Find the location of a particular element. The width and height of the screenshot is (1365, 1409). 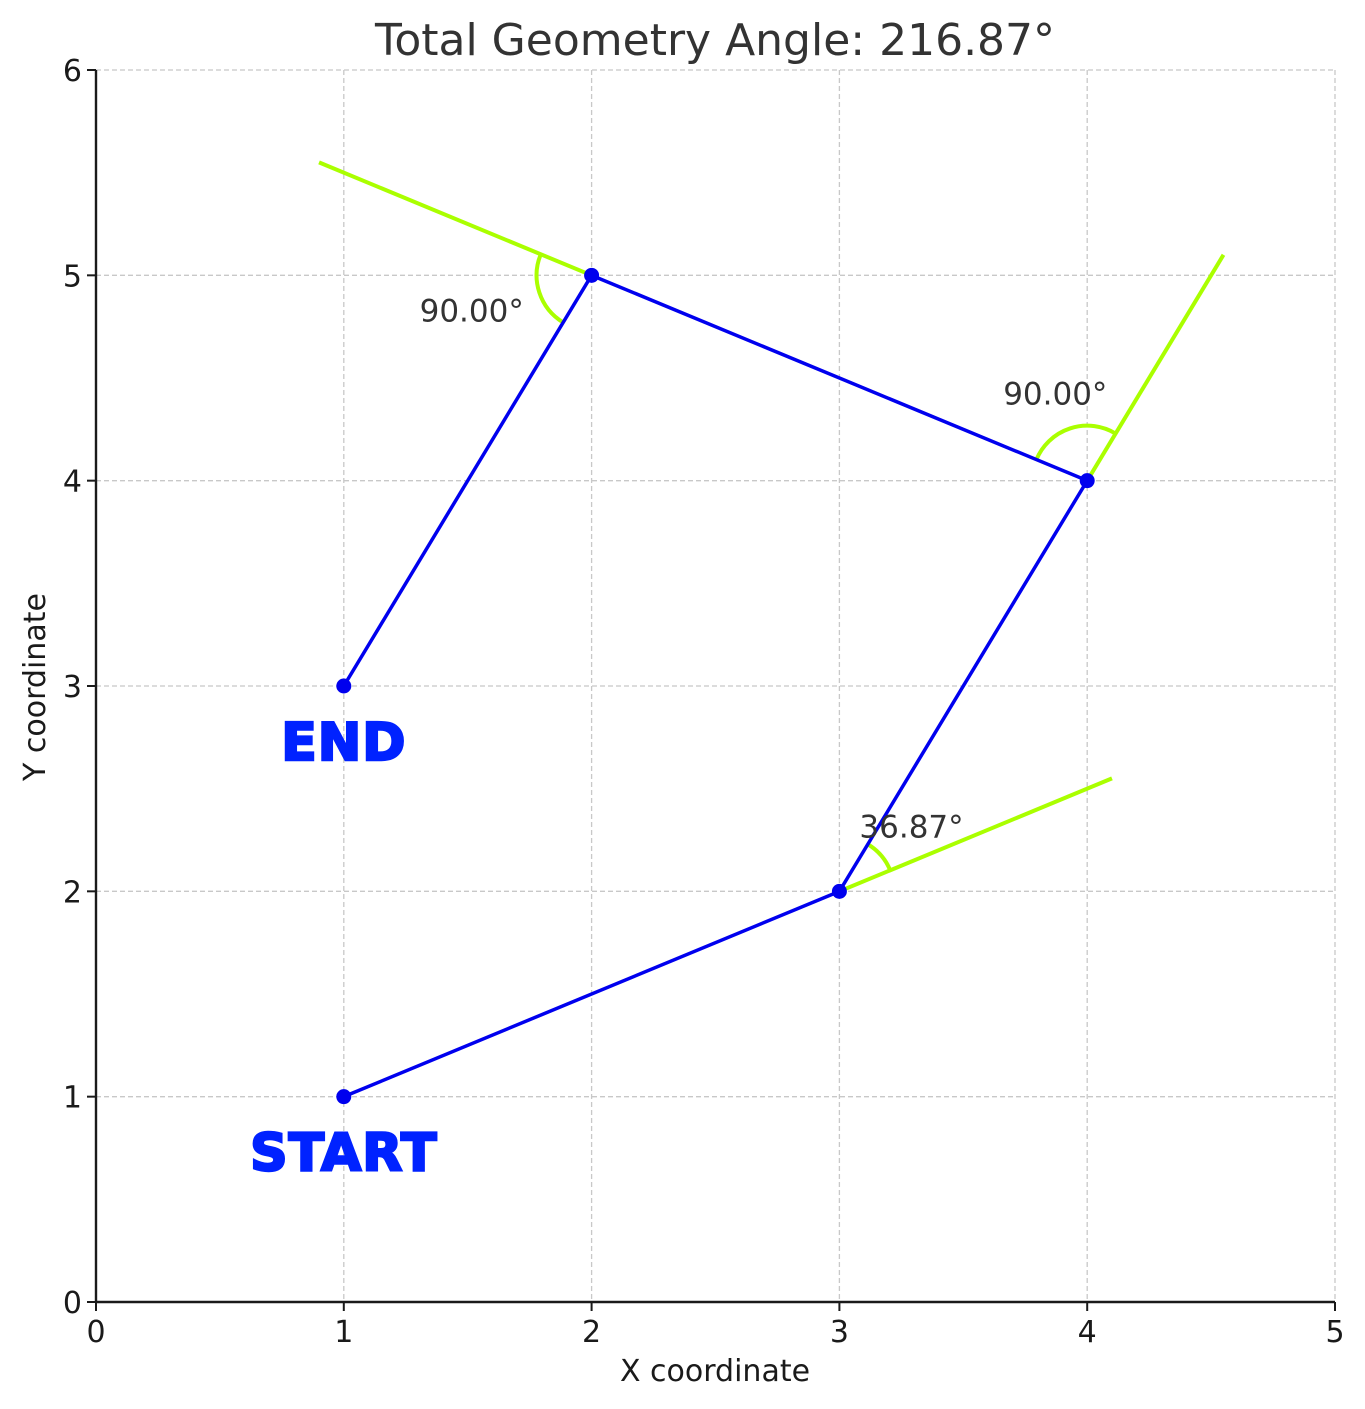

y-tick-label: 3 is located at coordinates (72, 687).